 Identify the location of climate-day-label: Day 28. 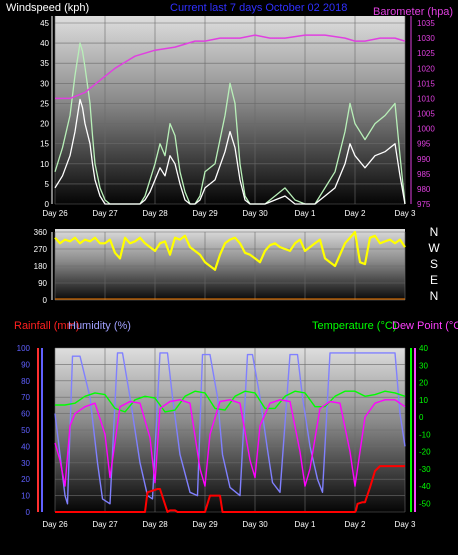
(155, 524).